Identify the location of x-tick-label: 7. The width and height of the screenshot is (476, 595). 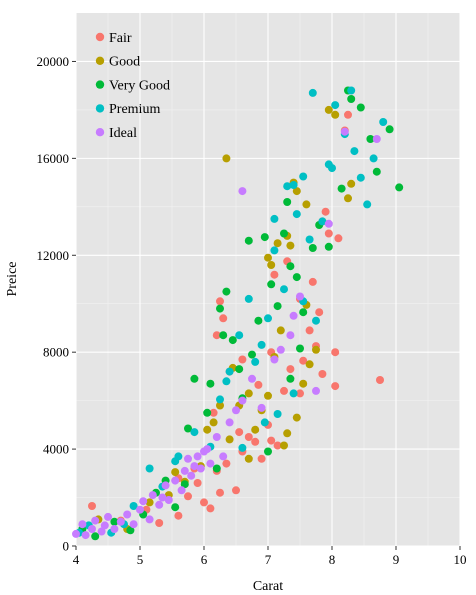
(268, 559).